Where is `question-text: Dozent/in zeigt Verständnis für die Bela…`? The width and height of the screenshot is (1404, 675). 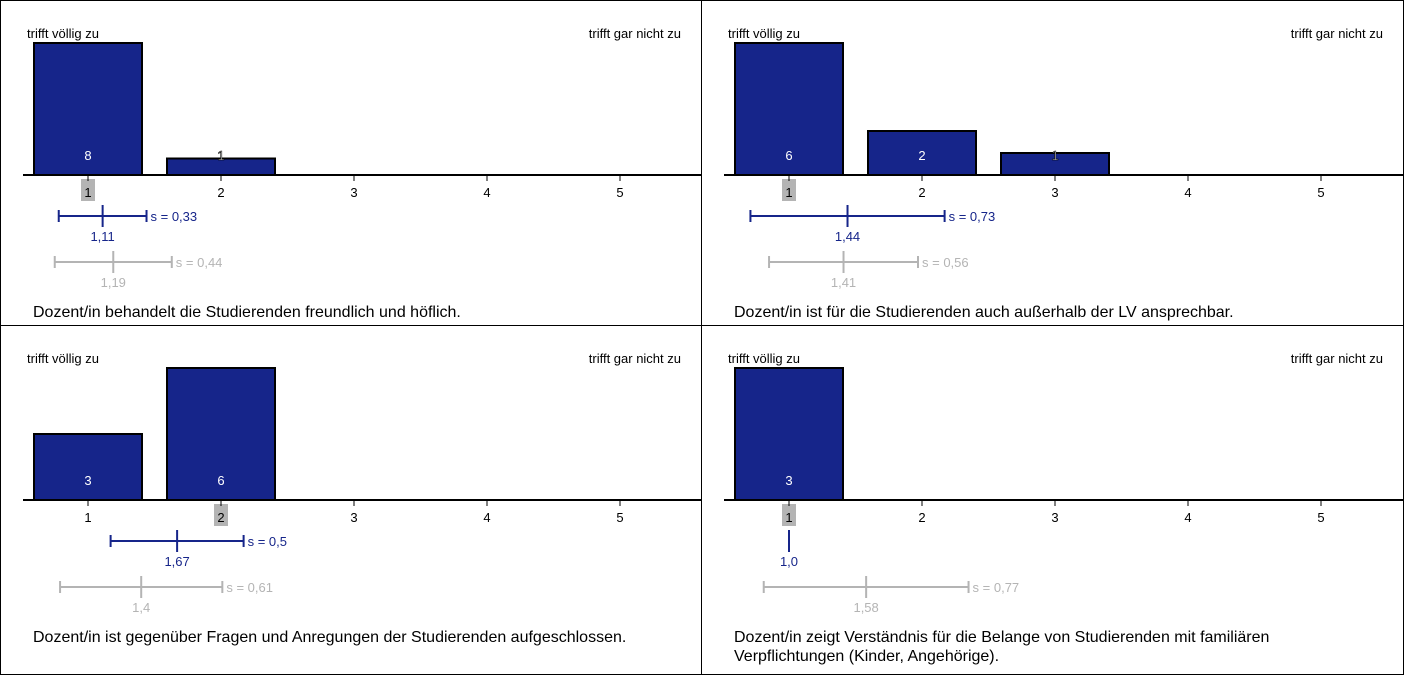 question-text: Dozent/in zeigt Verständnis für die Bela… is located at coordinates (1002, 647).